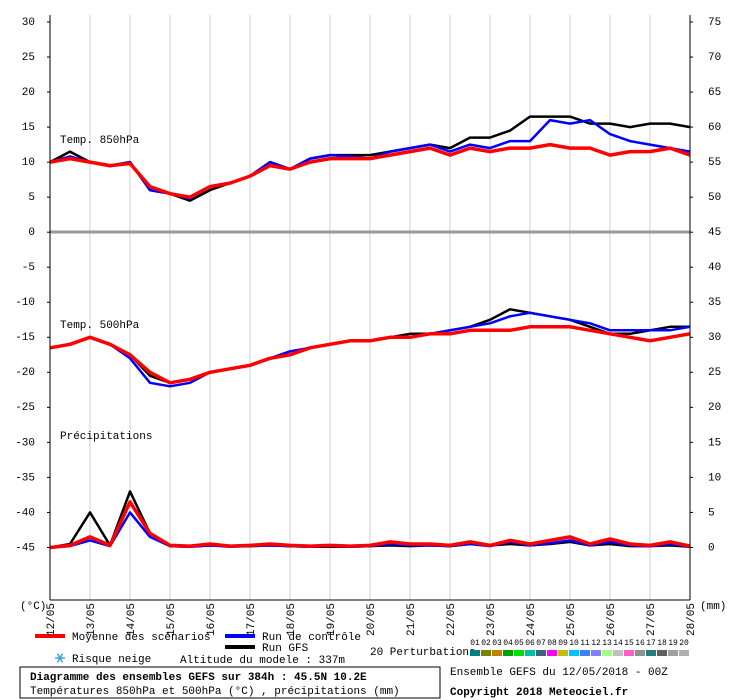  I want to click on perturbation-name: 06, so click(530, 643).